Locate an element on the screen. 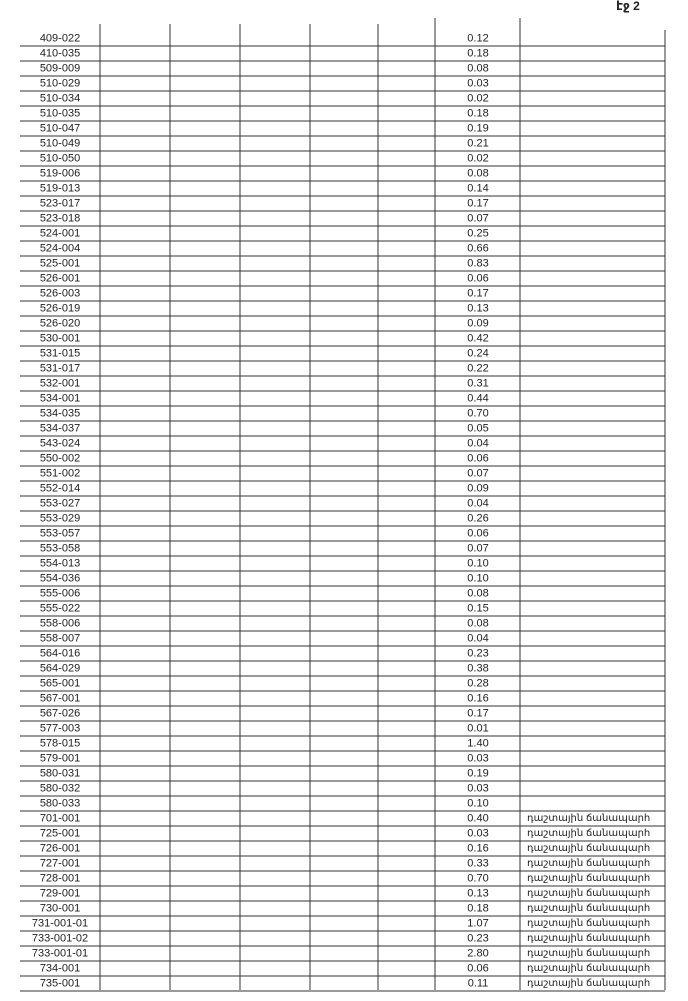  parcel-code: 510-035 is located at coordinates (60, 113).